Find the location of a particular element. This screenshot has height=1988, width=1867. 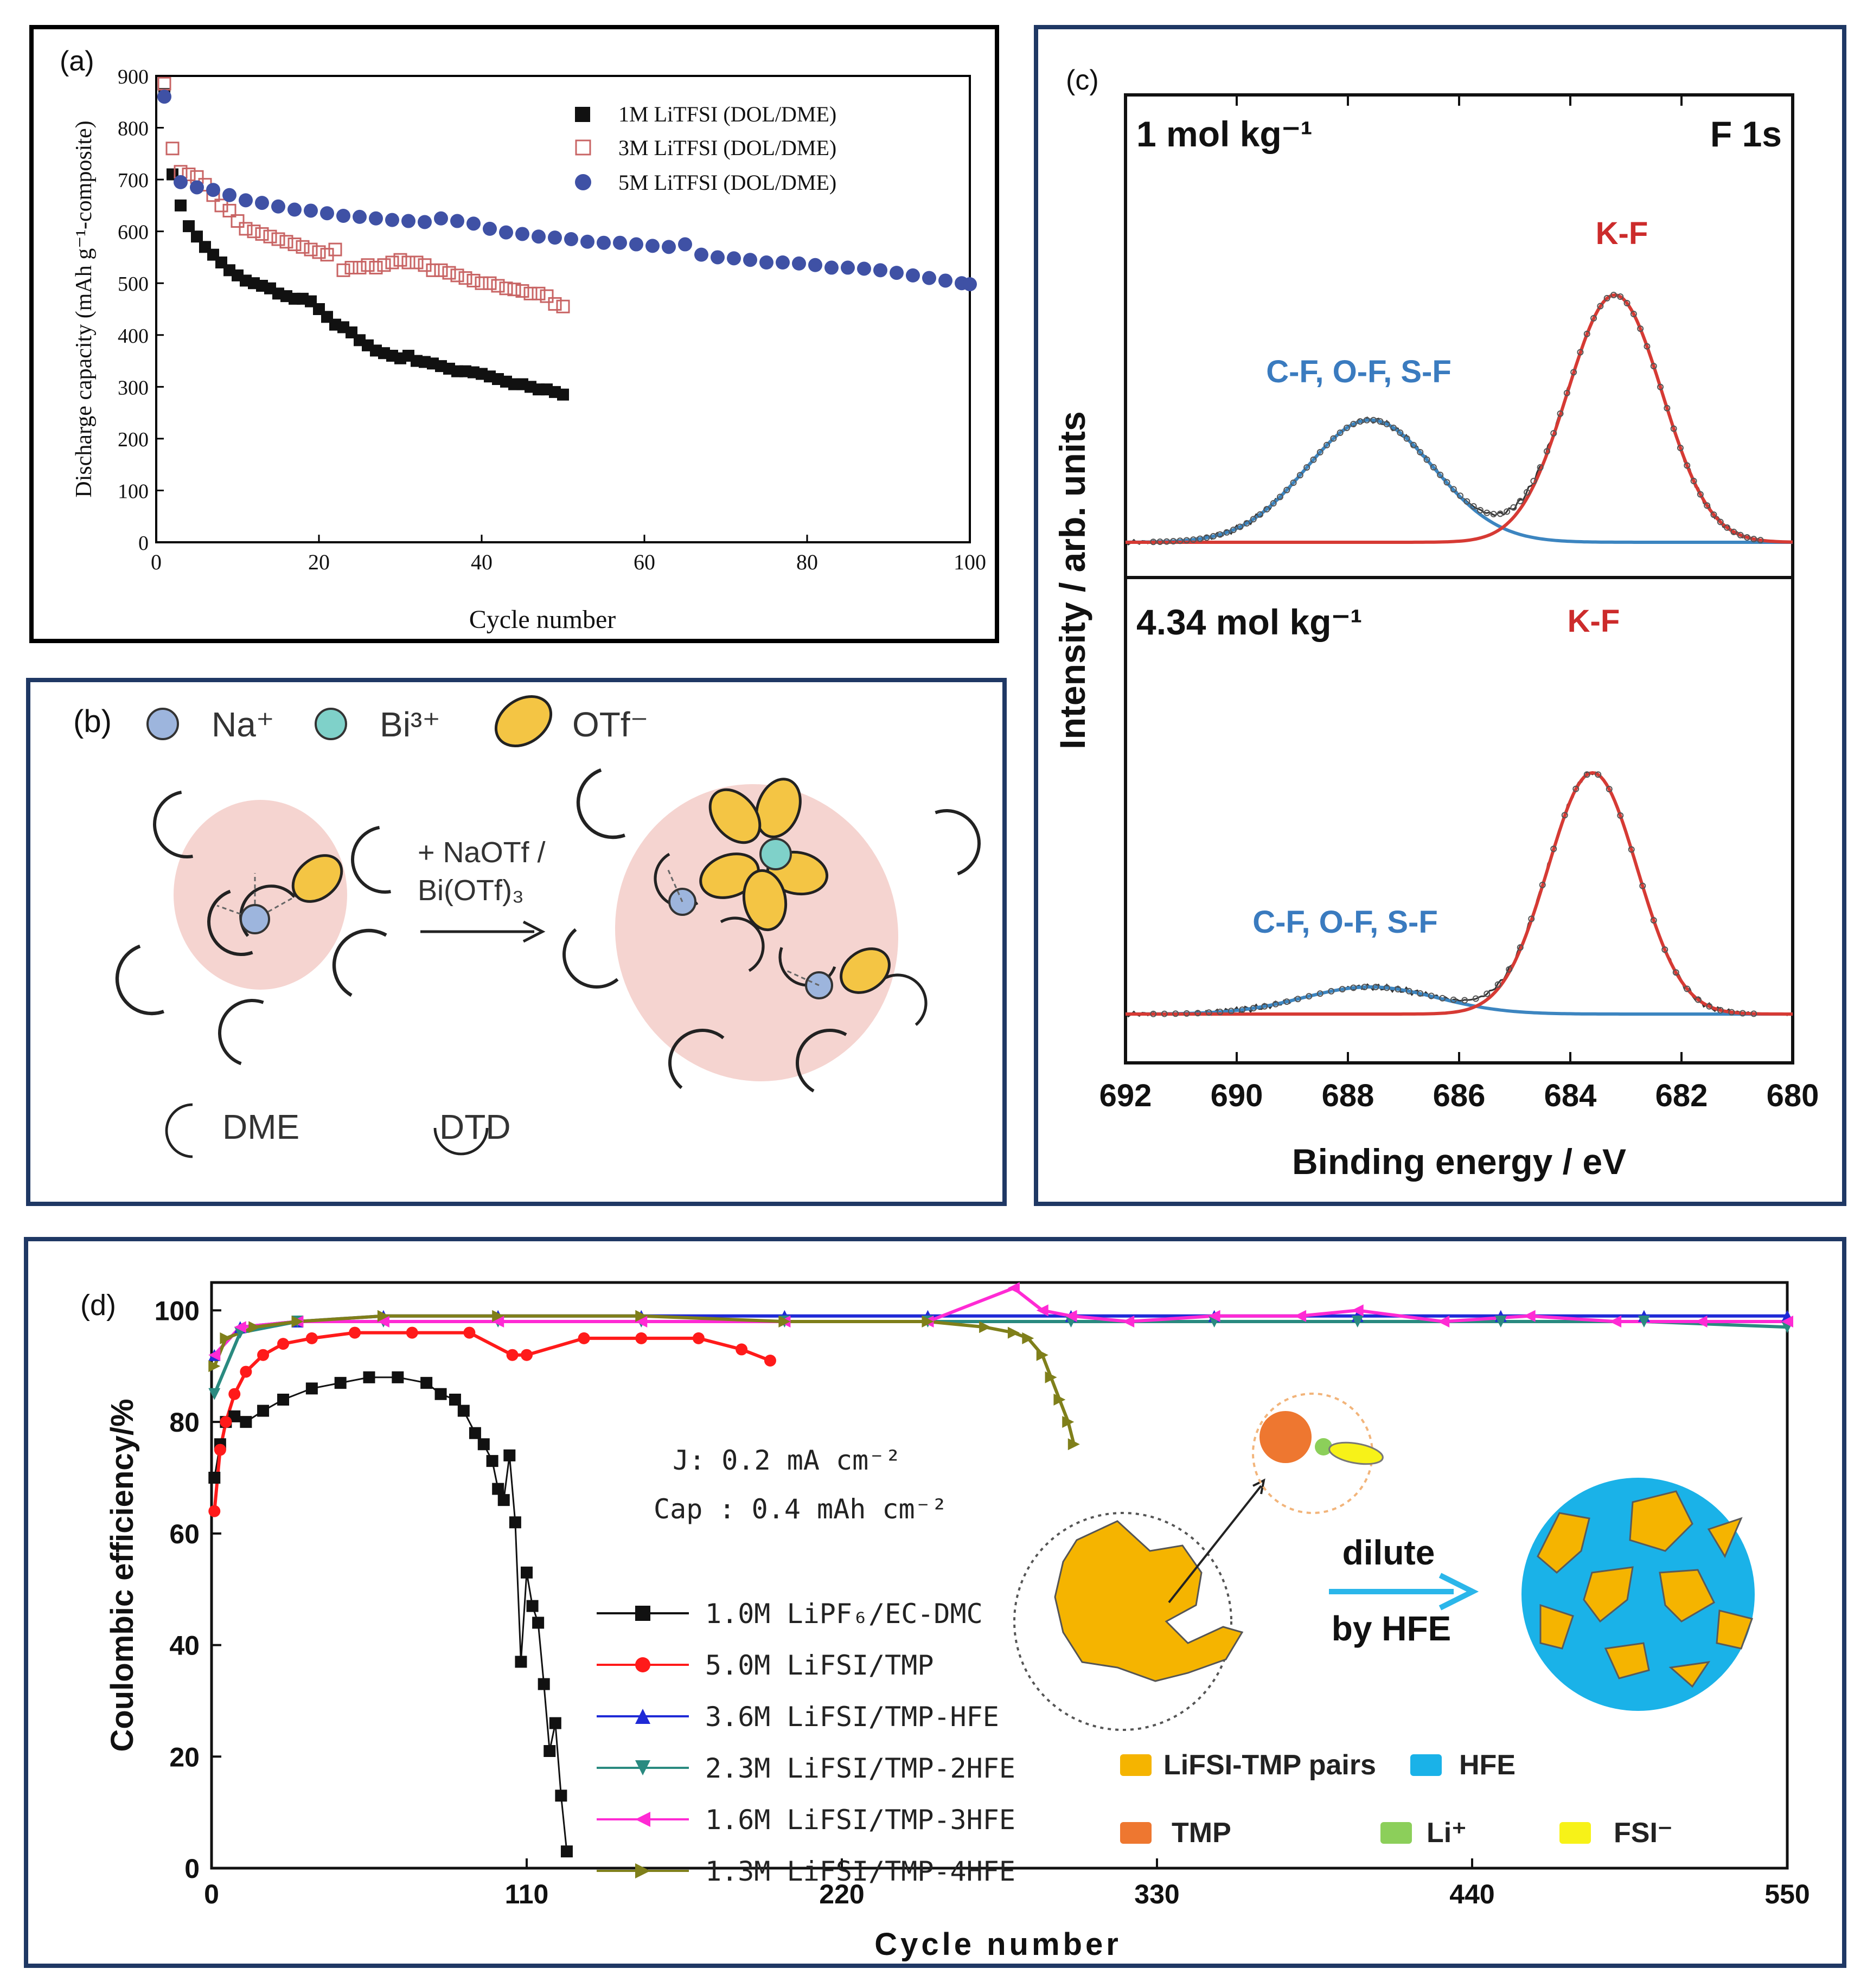

legend-label-5m: 5M LiTFSI (DOL/DME) is located at coordinates (727, 182).